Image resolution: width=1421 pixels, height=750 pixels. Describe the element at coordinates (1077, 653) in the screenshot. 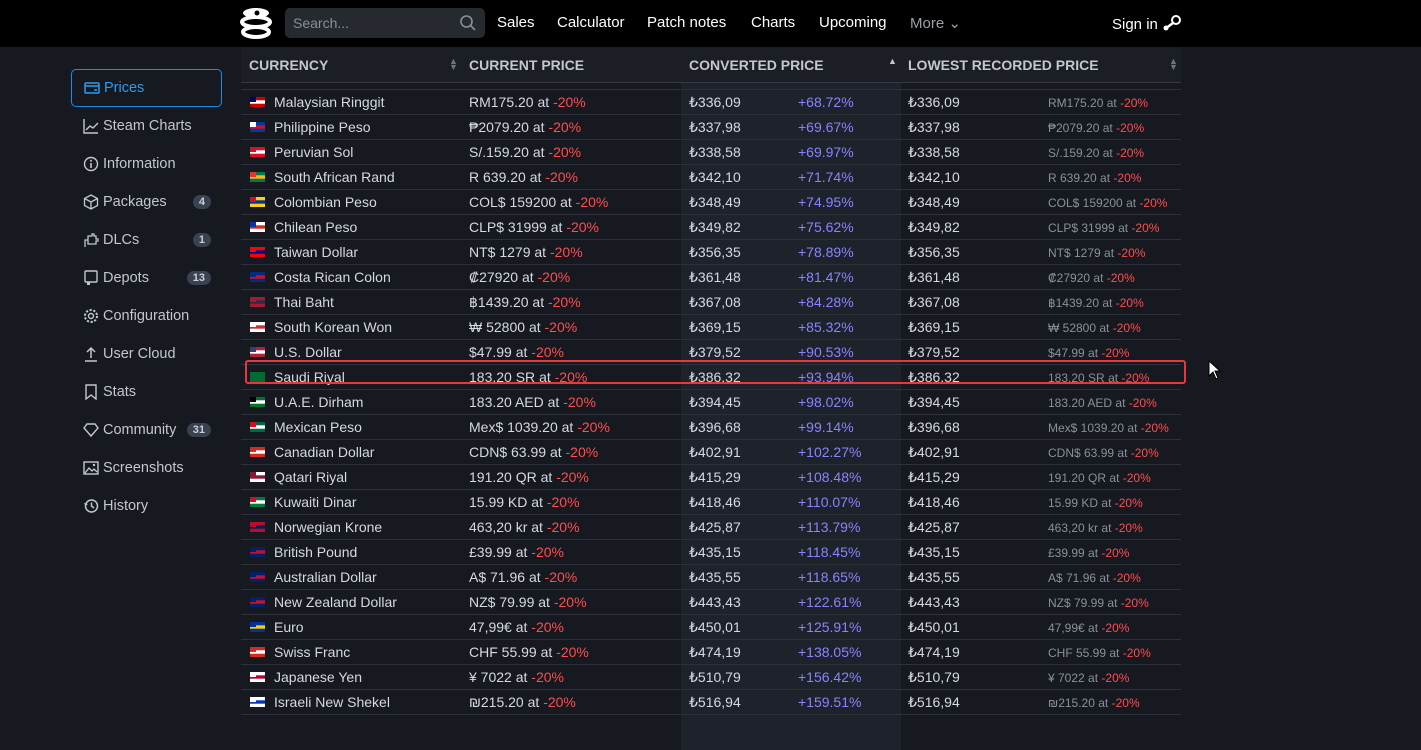

I see `lowest-price-value: CHF 55.99` at that location.